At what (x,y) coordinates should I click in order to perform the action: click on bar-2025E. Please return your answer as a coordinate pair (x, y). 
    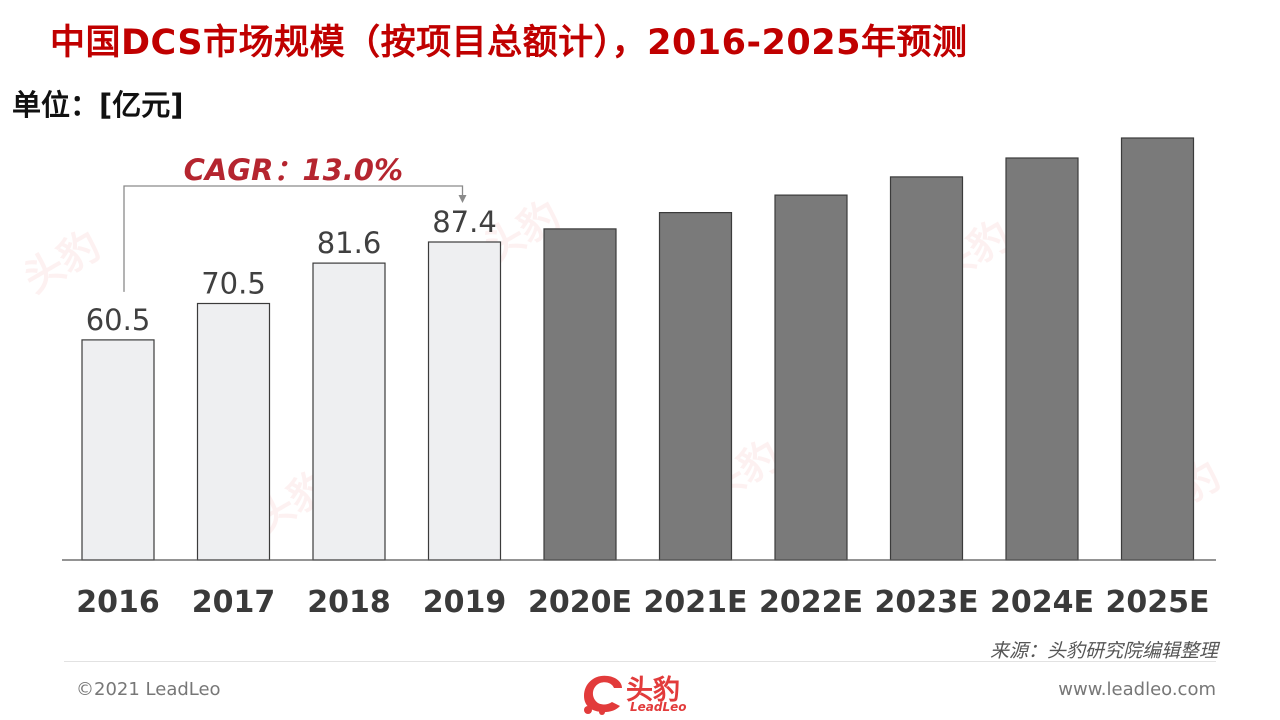
    Looking at the image, I should click on (1157, 349).